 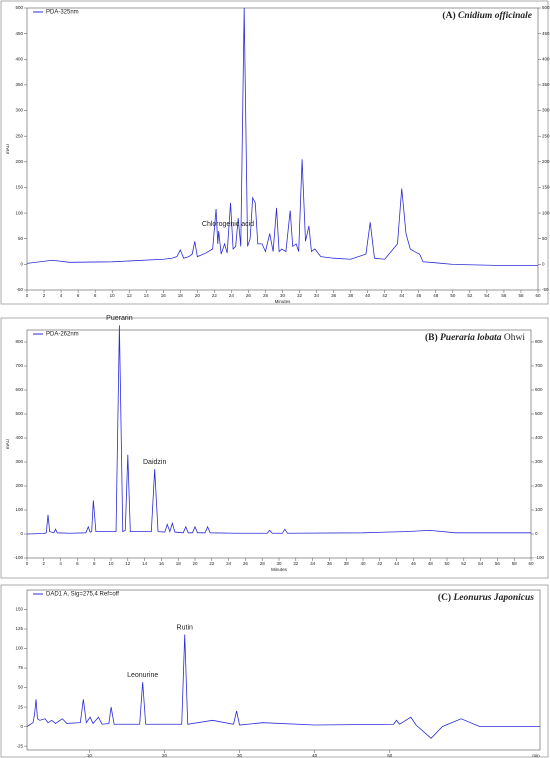 I want to click on panel-title: (A) Cnidium officinale, so click(x=487, y=15).